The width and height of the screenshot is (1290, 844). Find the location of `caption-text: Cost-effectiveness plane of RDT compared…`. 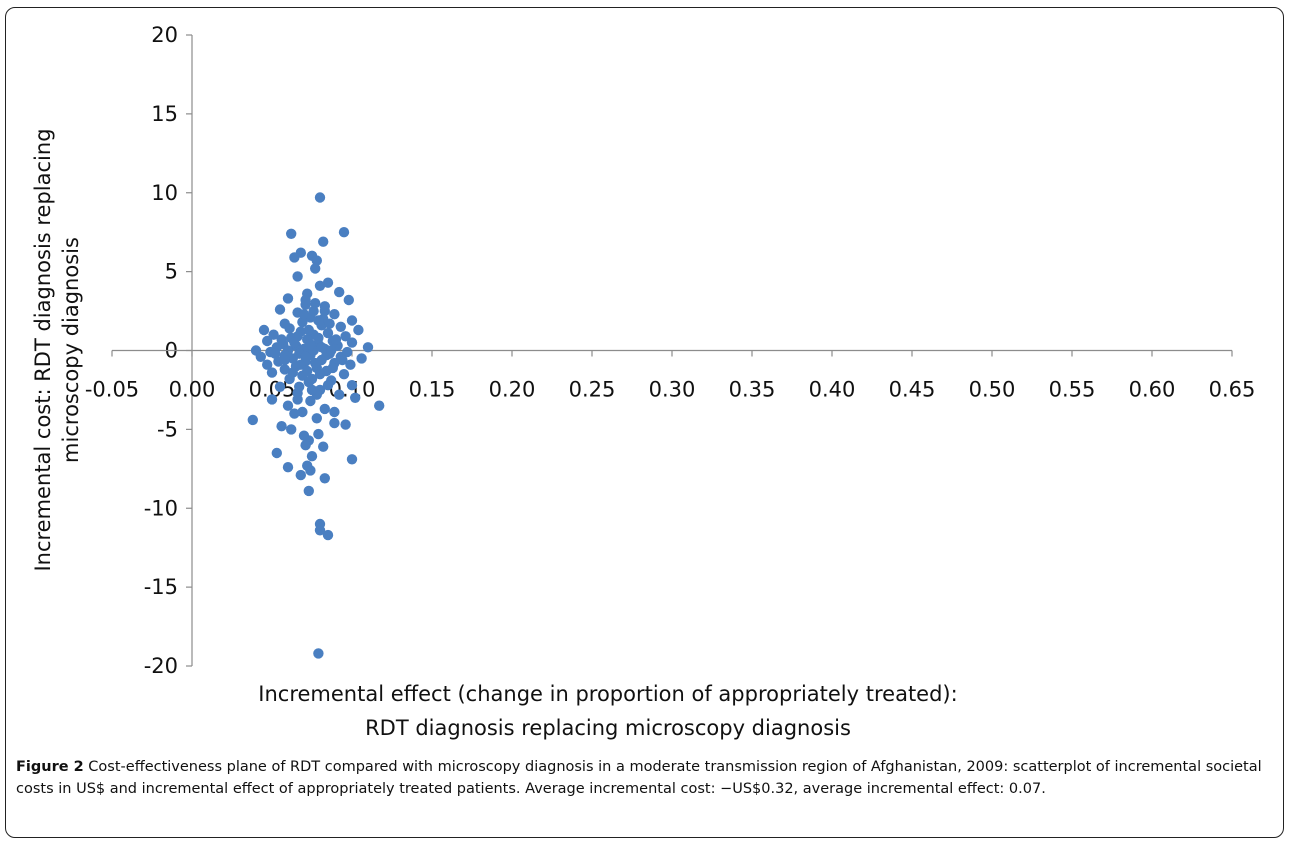

caption-text: Cost-effectiveness plane of RDT compared… is located at coordinates (639, 778).